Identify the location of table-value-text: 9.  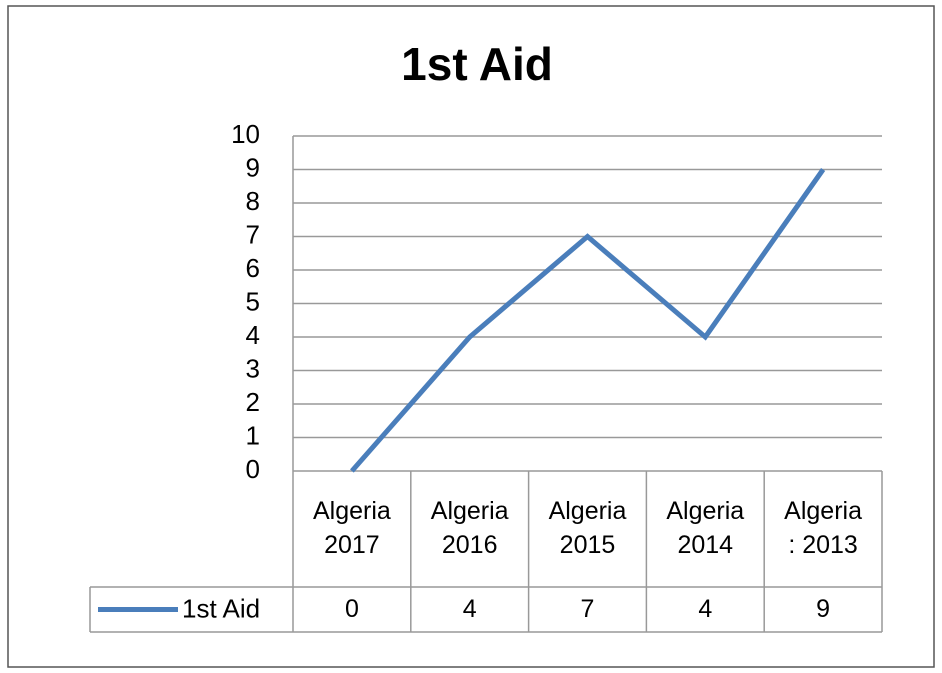
(823, 608).